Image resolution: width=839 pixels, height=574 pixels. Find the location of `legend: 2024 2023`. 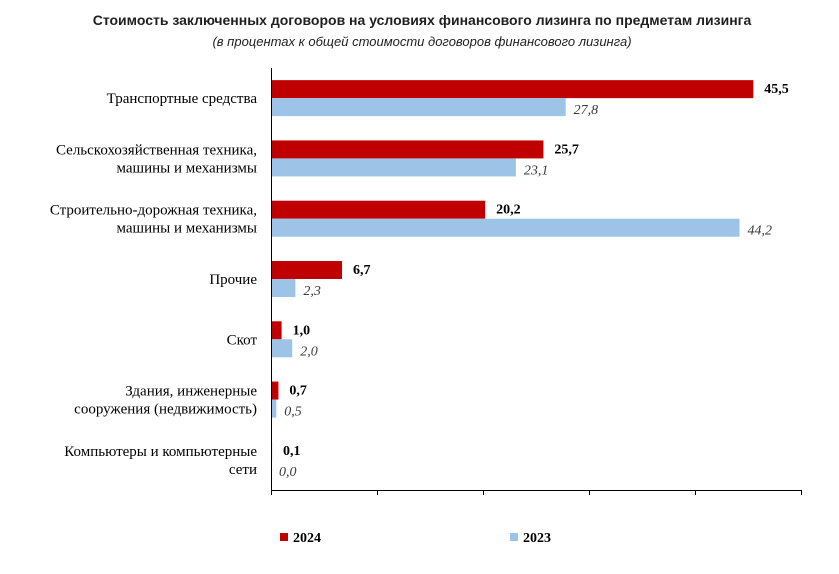

legend: 2024 2023 is located at coordinates (415, 538).